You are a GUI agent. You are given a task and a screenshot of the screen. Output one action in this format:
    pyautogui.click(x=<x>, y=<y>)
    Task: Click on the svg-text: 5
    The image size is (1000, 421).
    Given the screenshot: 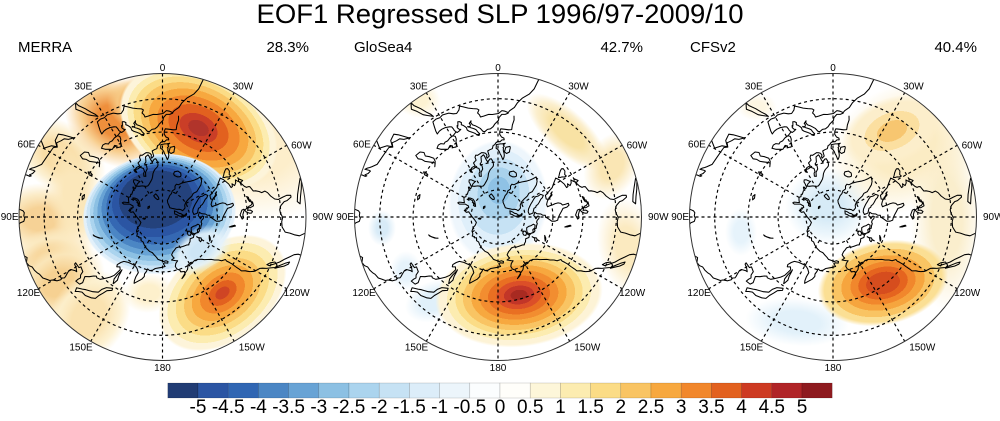 What is the action you would take?
    pyautogui.click(x=802, y=406)
    